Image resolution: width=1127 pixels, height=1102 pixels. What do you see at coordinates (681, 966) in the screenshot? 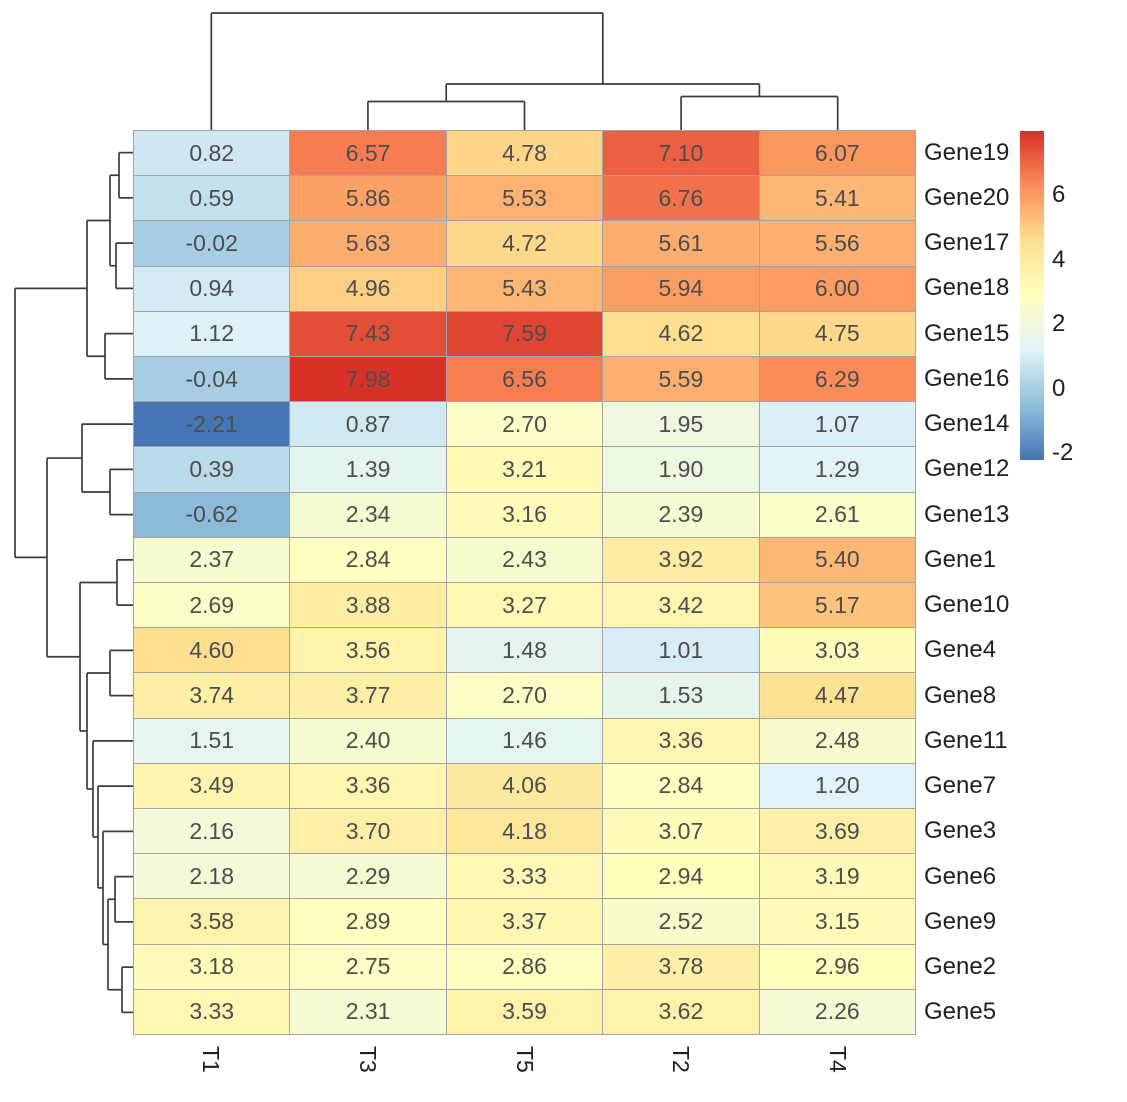
I see `heatmap-cell: 3.78` at bounding box center [681, 966].